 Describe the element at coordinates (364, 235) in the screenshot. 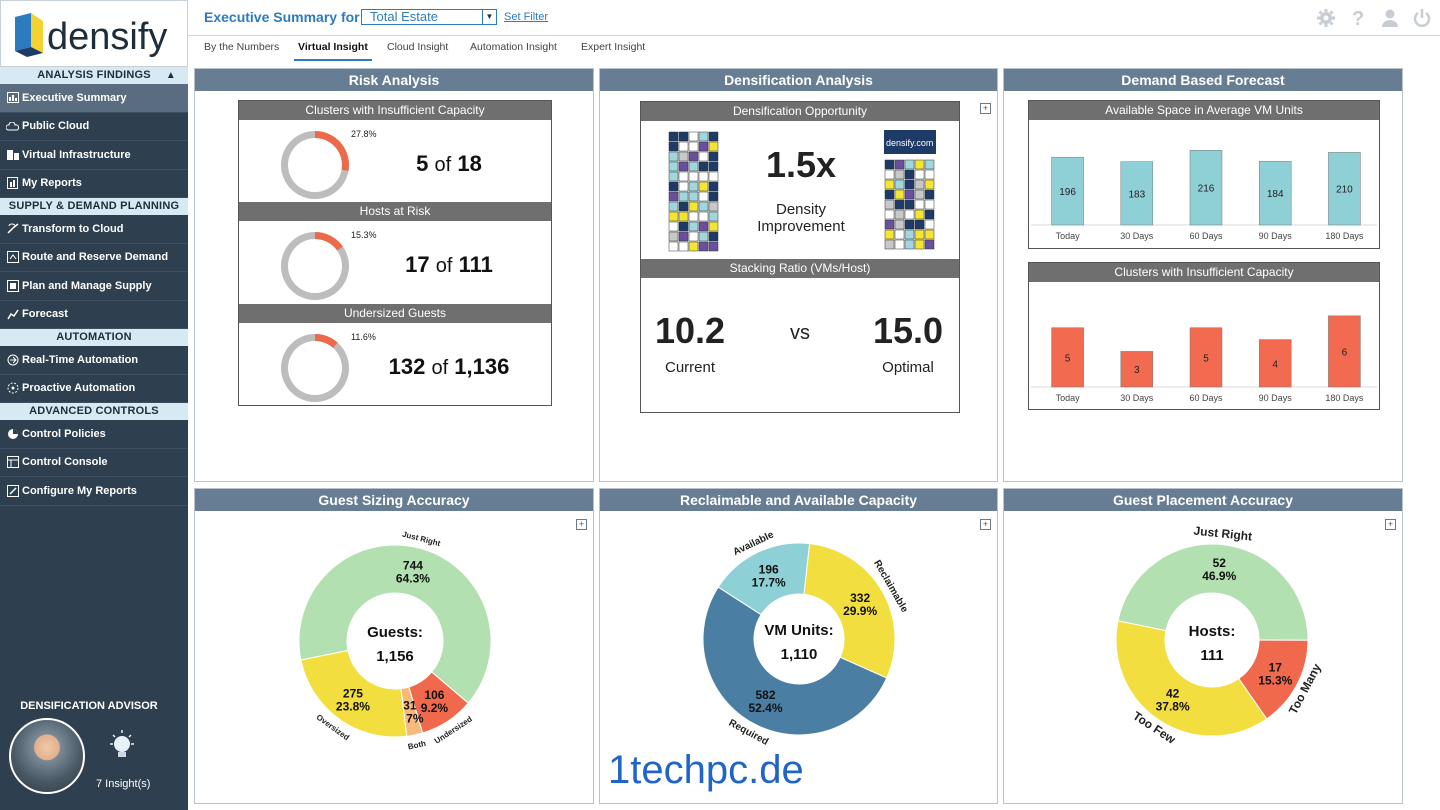

I see `ring-pct-label: 15.3%` at that location.